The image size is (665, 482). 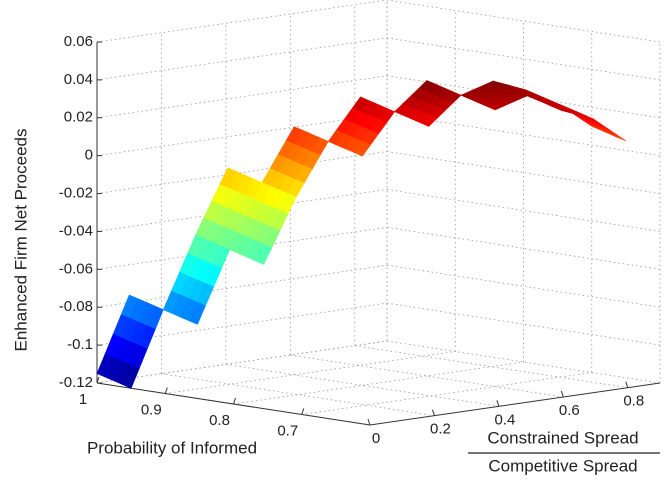 I want to click on x-tick-label: 1, so click(x=83, y=399).